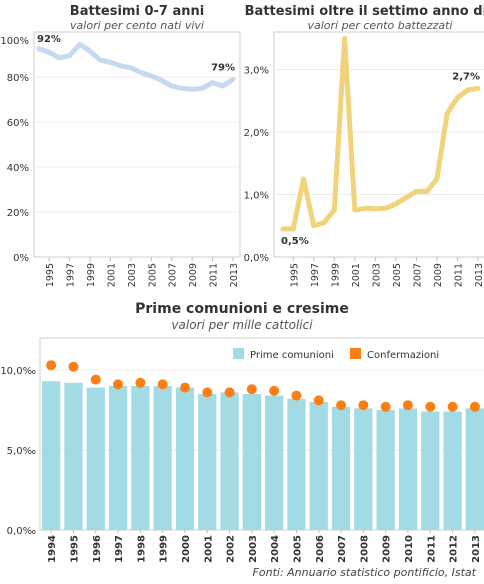  I want to click on chart-title: Battesimi 0-7 anni, so click(137, 11).